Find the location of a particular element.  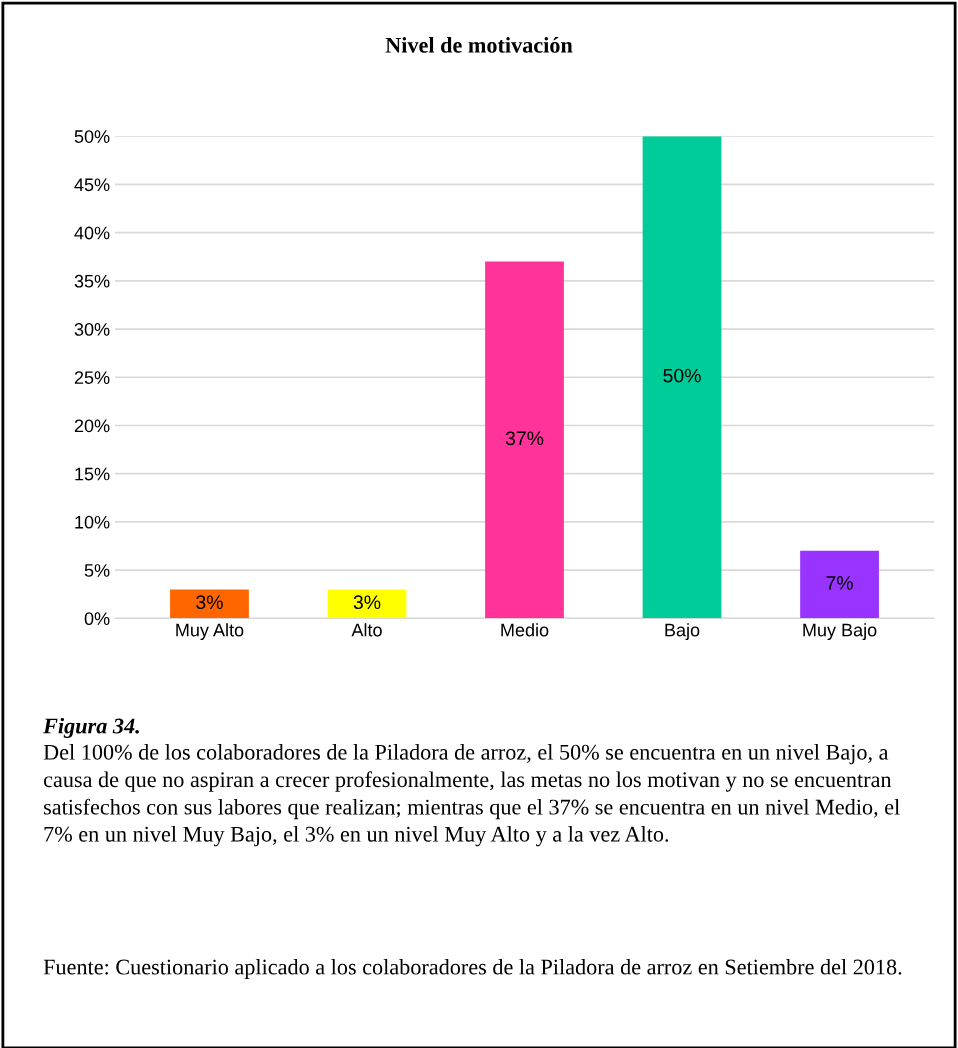

y-tick-label: 40% is located at coordinates (92, 233).